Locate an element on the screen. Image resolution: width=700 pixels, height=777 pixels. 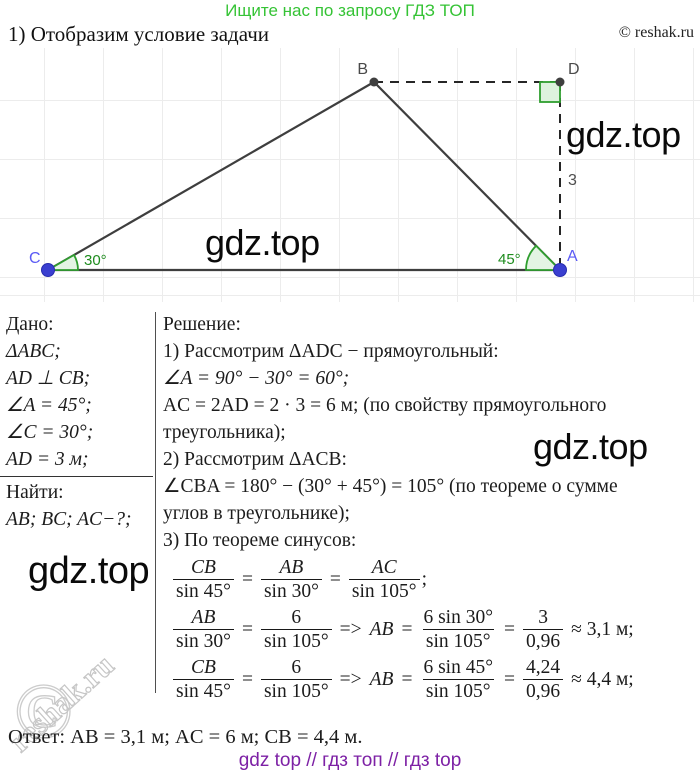
given-line: ∠C = 30°; is located at coordinates (50, 432).